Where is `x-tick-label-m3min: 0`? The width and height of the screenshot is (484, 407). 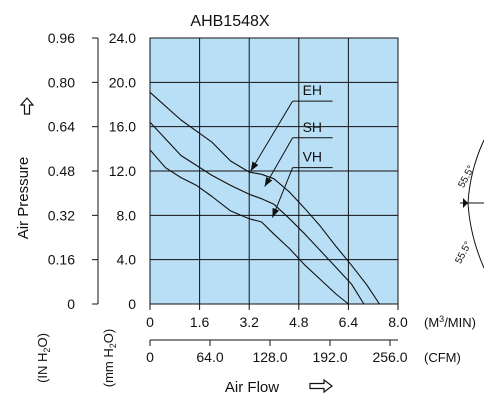
x-tick-label-m3min: 0 is located at coordinates (150, 322).